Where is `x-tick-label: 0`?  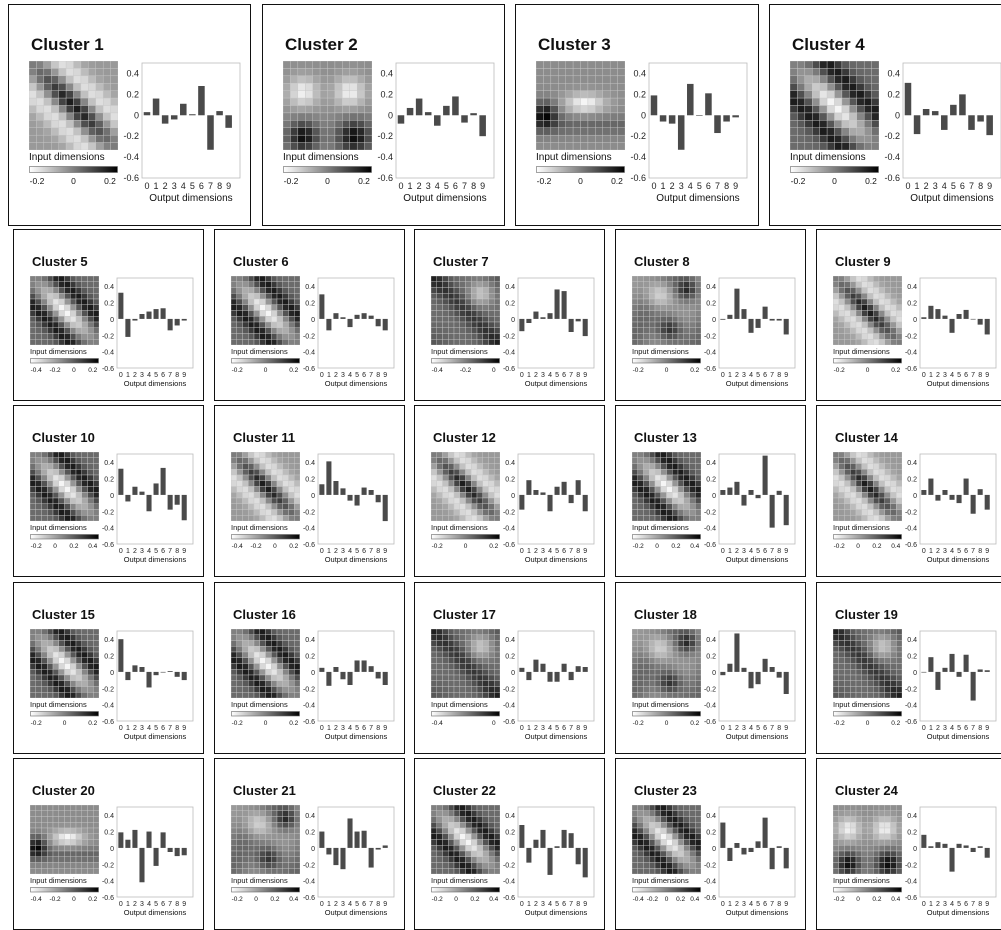
x-tick-label: 0 is located at coordinates (924, 375).